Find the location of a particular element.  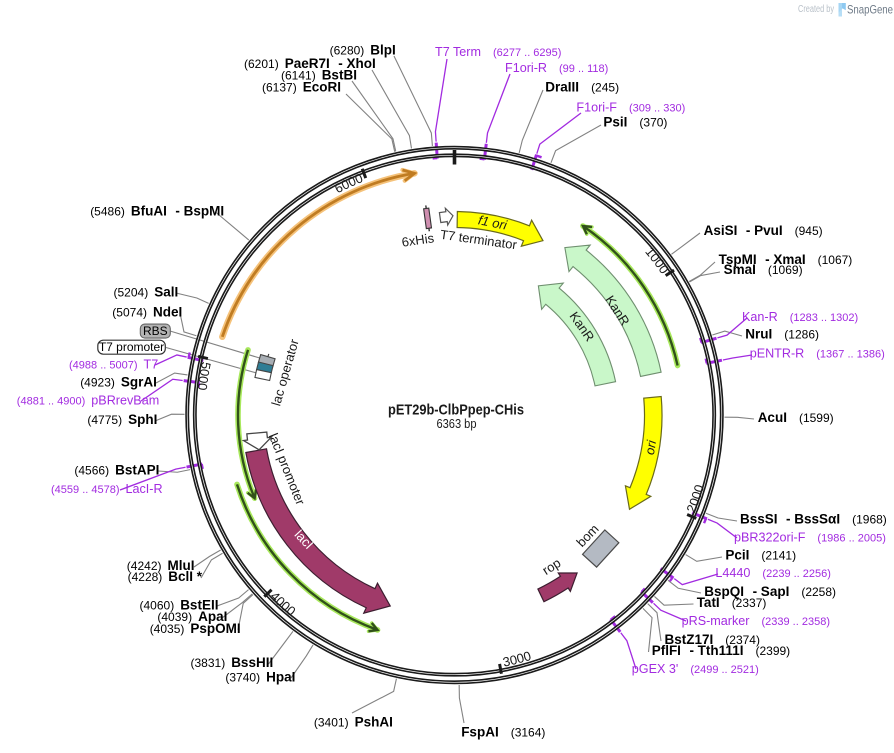

svg-text:Kan-R(1283 .. 1302): Kan-R (1283 .. 1302) is located at coordinates (800, 317).